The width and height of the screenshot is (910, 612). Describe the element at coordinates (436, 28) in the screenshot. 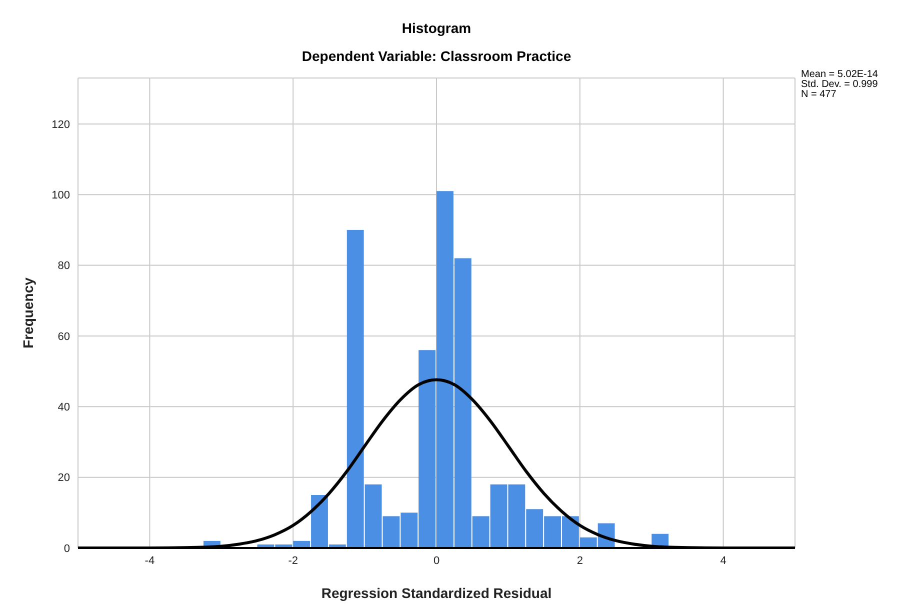

I see `chart-title: Histogram` at that location.